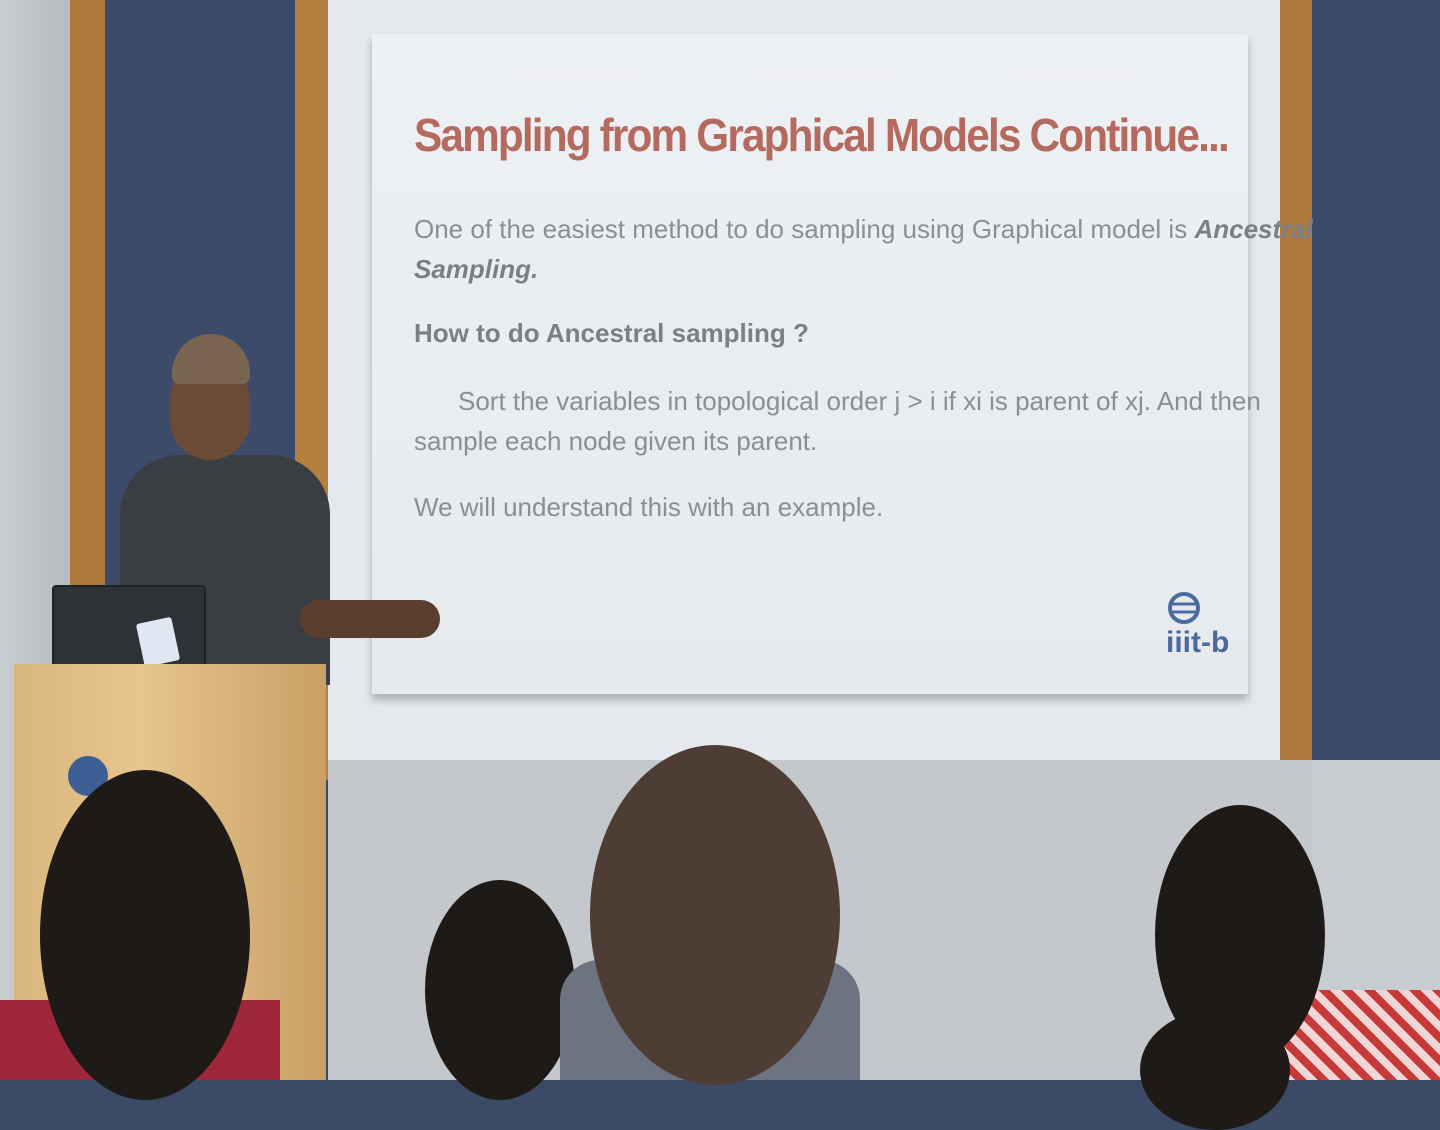 The width and height of the screenshot is (1440, 1130). What do you see at coordinates (1376, 380) in the screenshot?
I see `right-wall` at bounding box center [1376, 380].